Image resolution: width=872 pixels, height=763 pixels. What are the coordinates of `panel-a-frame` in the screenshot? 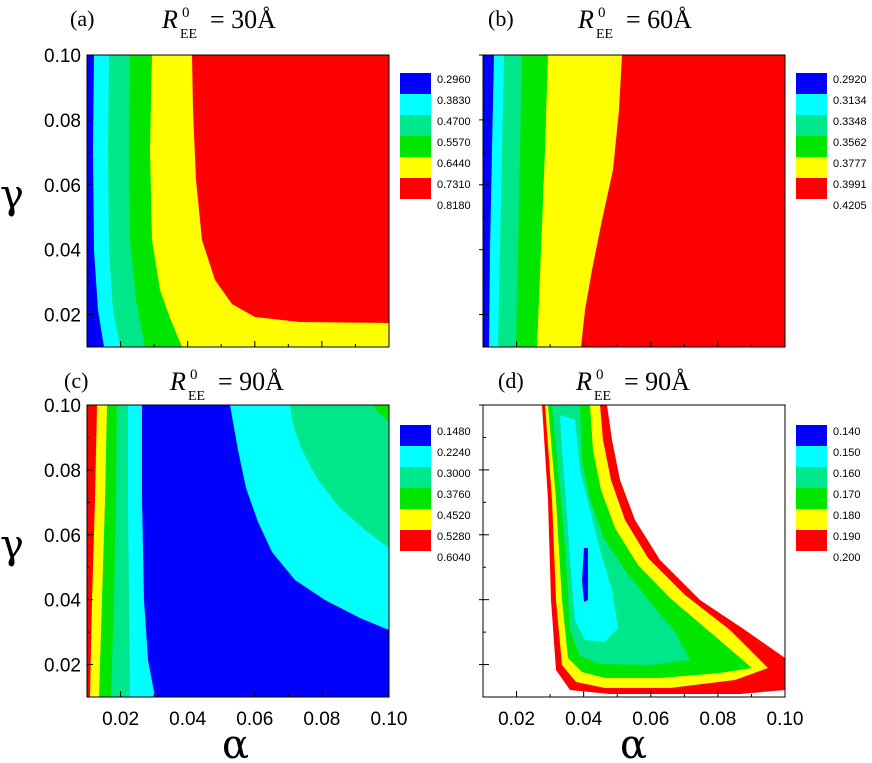 It's located at (238, 201).